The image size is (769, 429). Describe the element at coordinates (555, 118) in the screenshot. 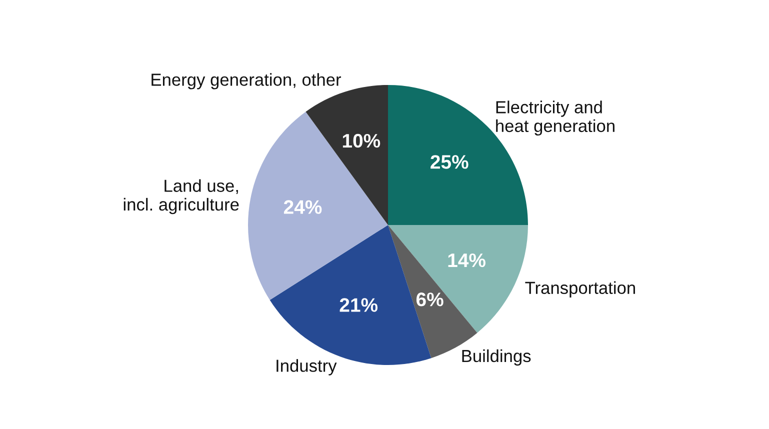

I see `slice-label: Electricity and heat generation` at that location.